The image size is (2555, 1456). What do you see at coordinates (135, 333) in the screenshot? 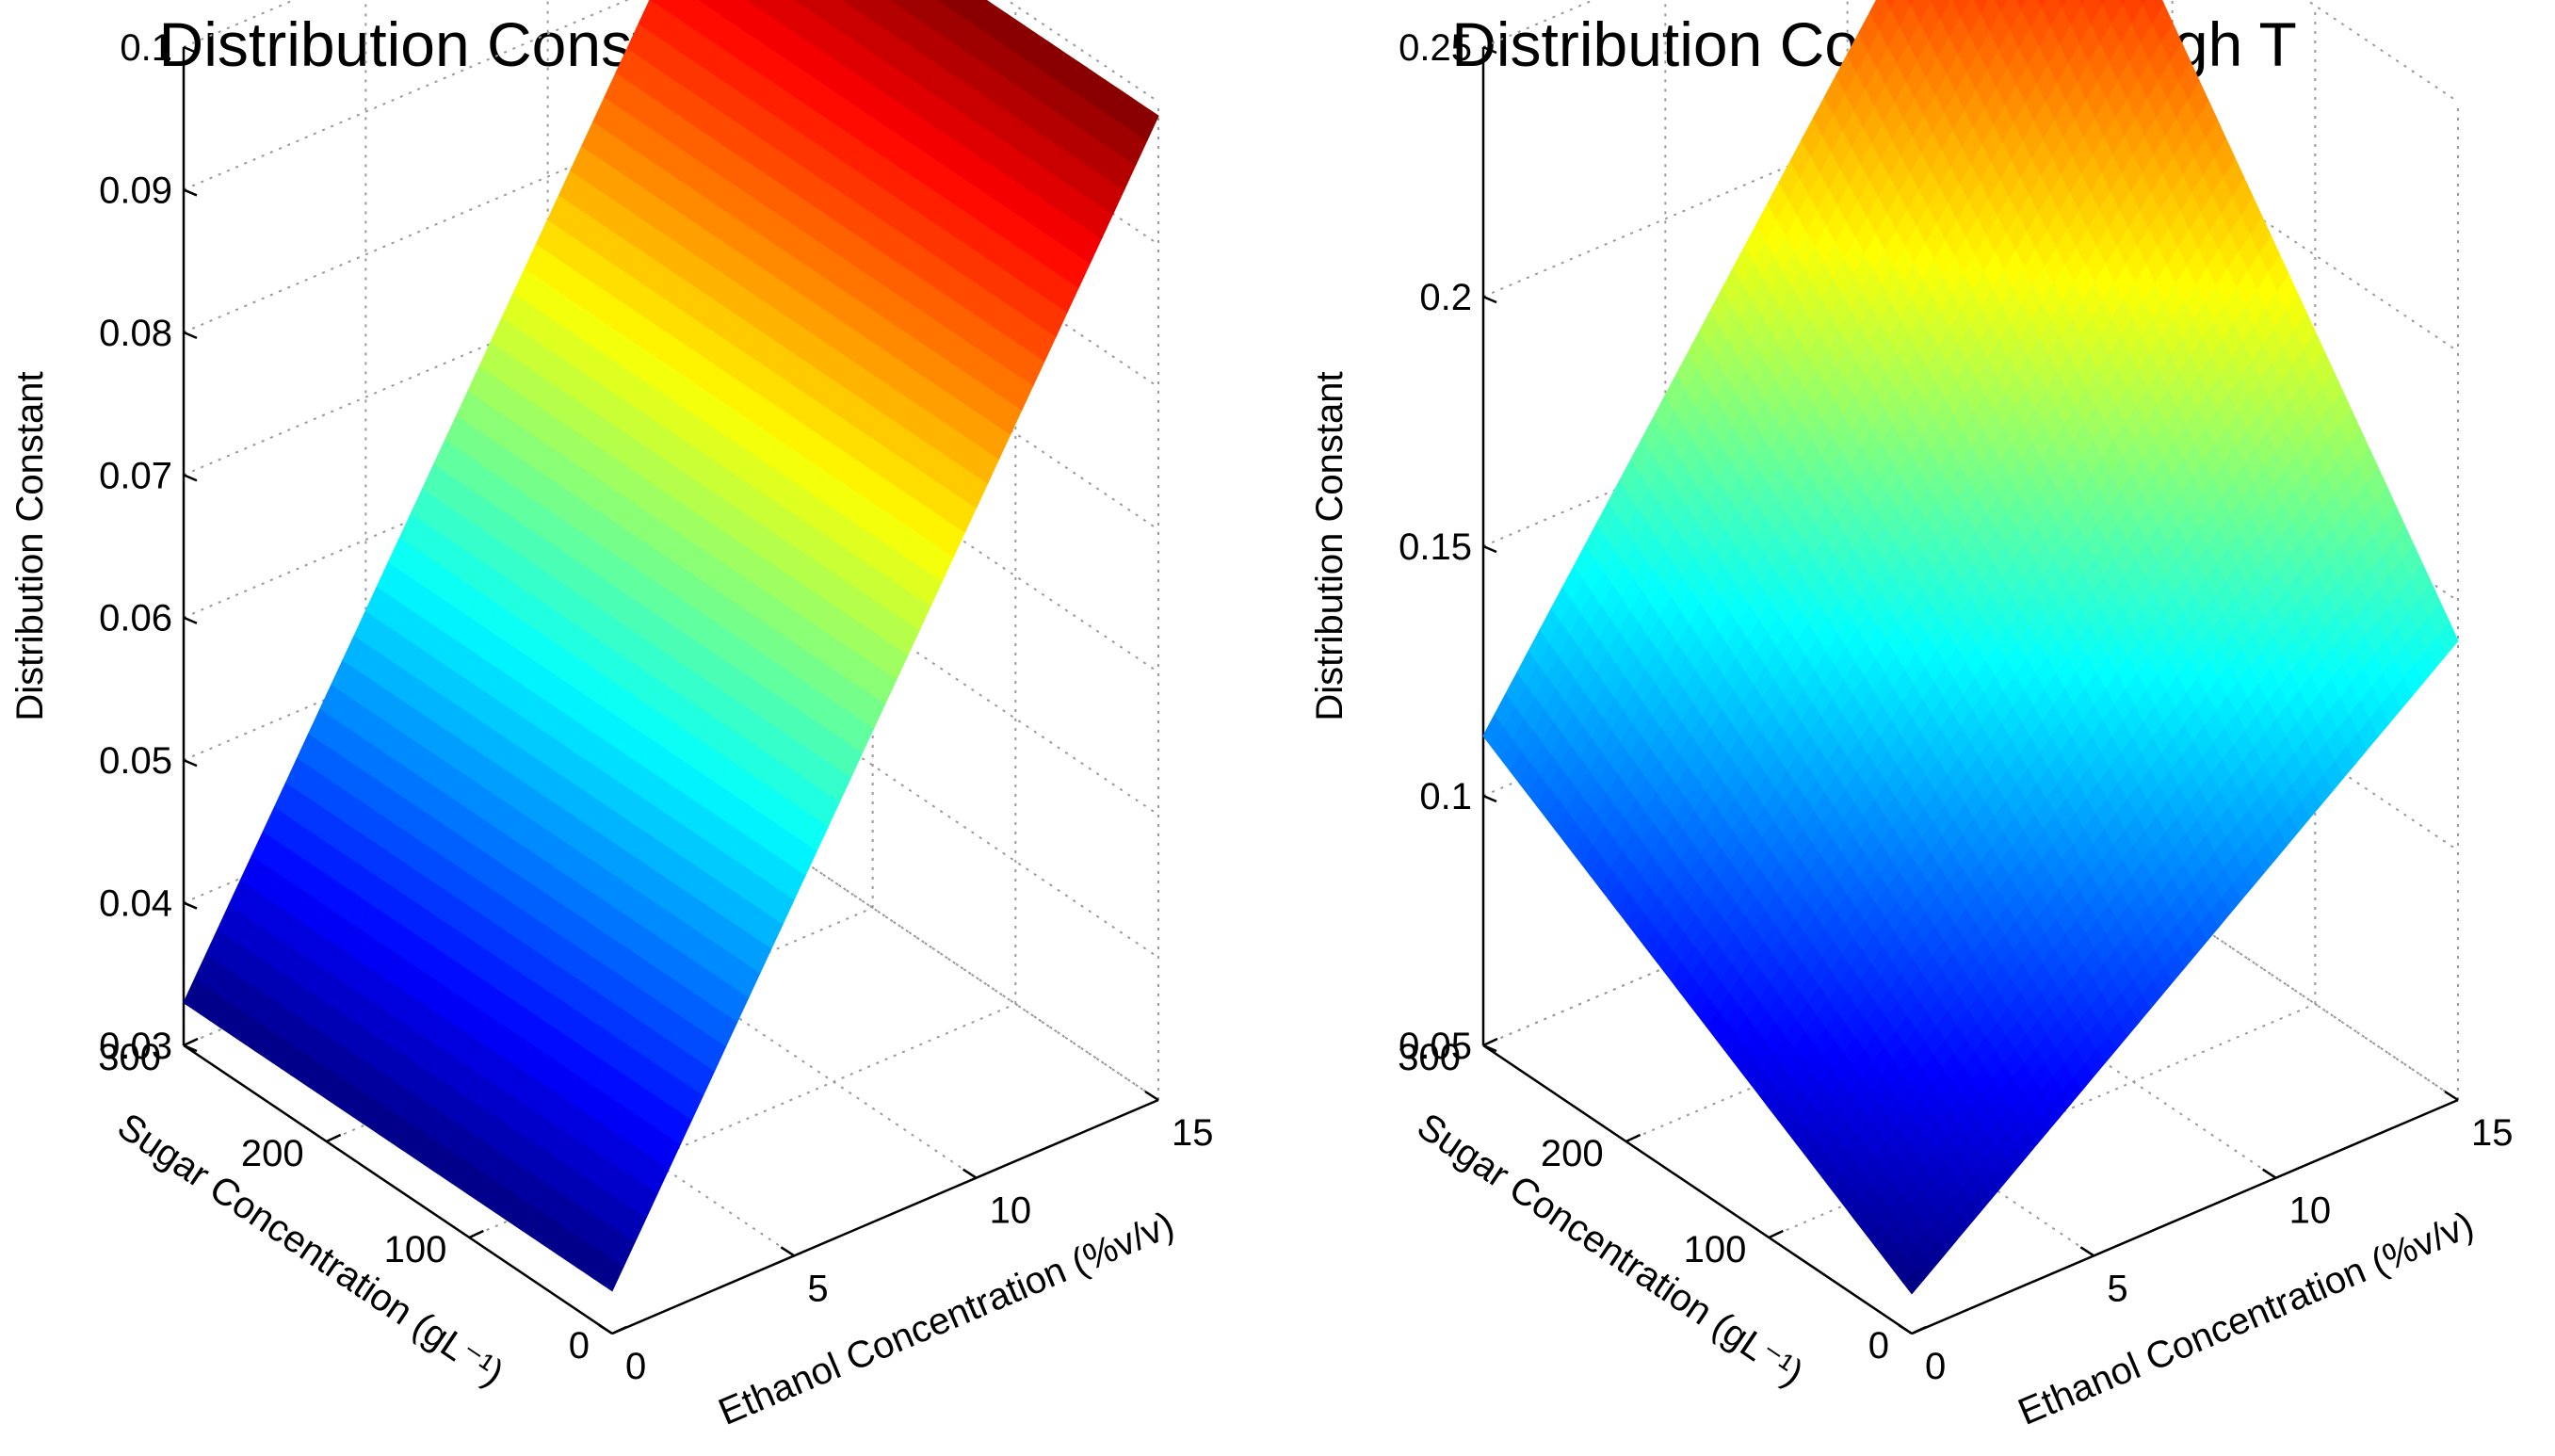
I see `low-t-z-tick-label: 0.08` at bounding box center [135, 333].